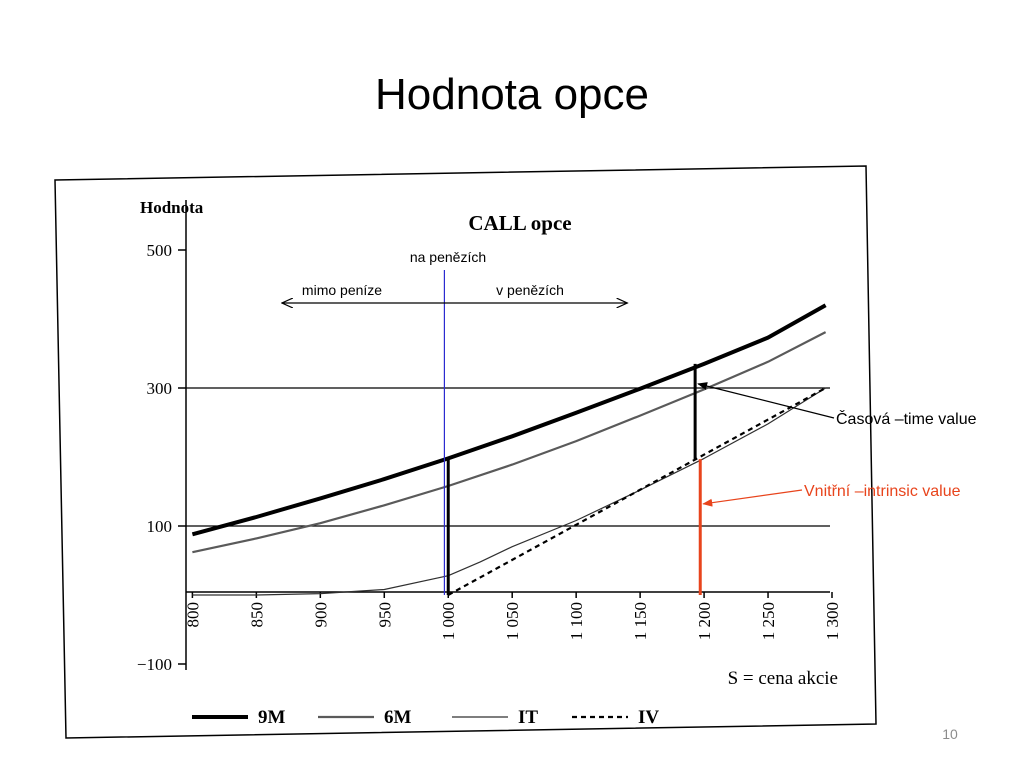 This screenshot has width=1024, height=768. What do you see at coordinates (172, 207) in the screenshot?
I see `y-axis-label: Hodnota` at bounding box center [172, 207].